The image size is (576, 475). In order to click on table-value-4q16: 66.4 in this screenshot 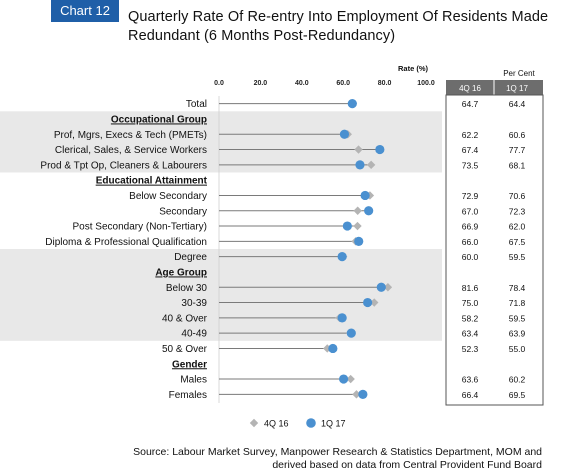, I will do `click(470, 395)`.